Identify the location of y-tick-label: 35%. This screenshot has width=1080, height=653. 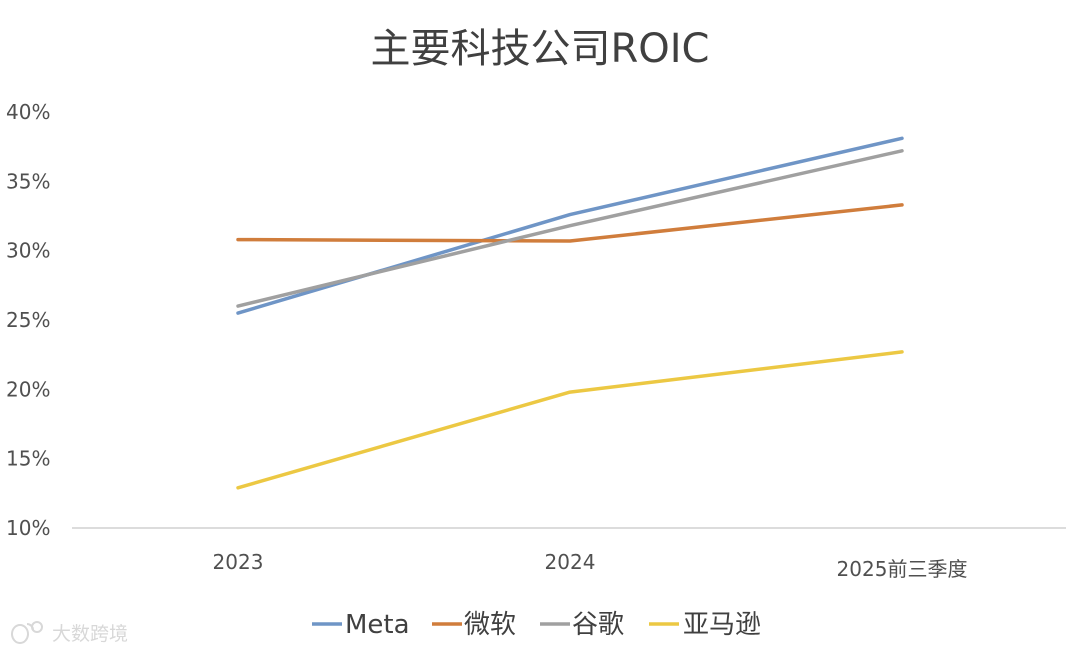
(28, 181).